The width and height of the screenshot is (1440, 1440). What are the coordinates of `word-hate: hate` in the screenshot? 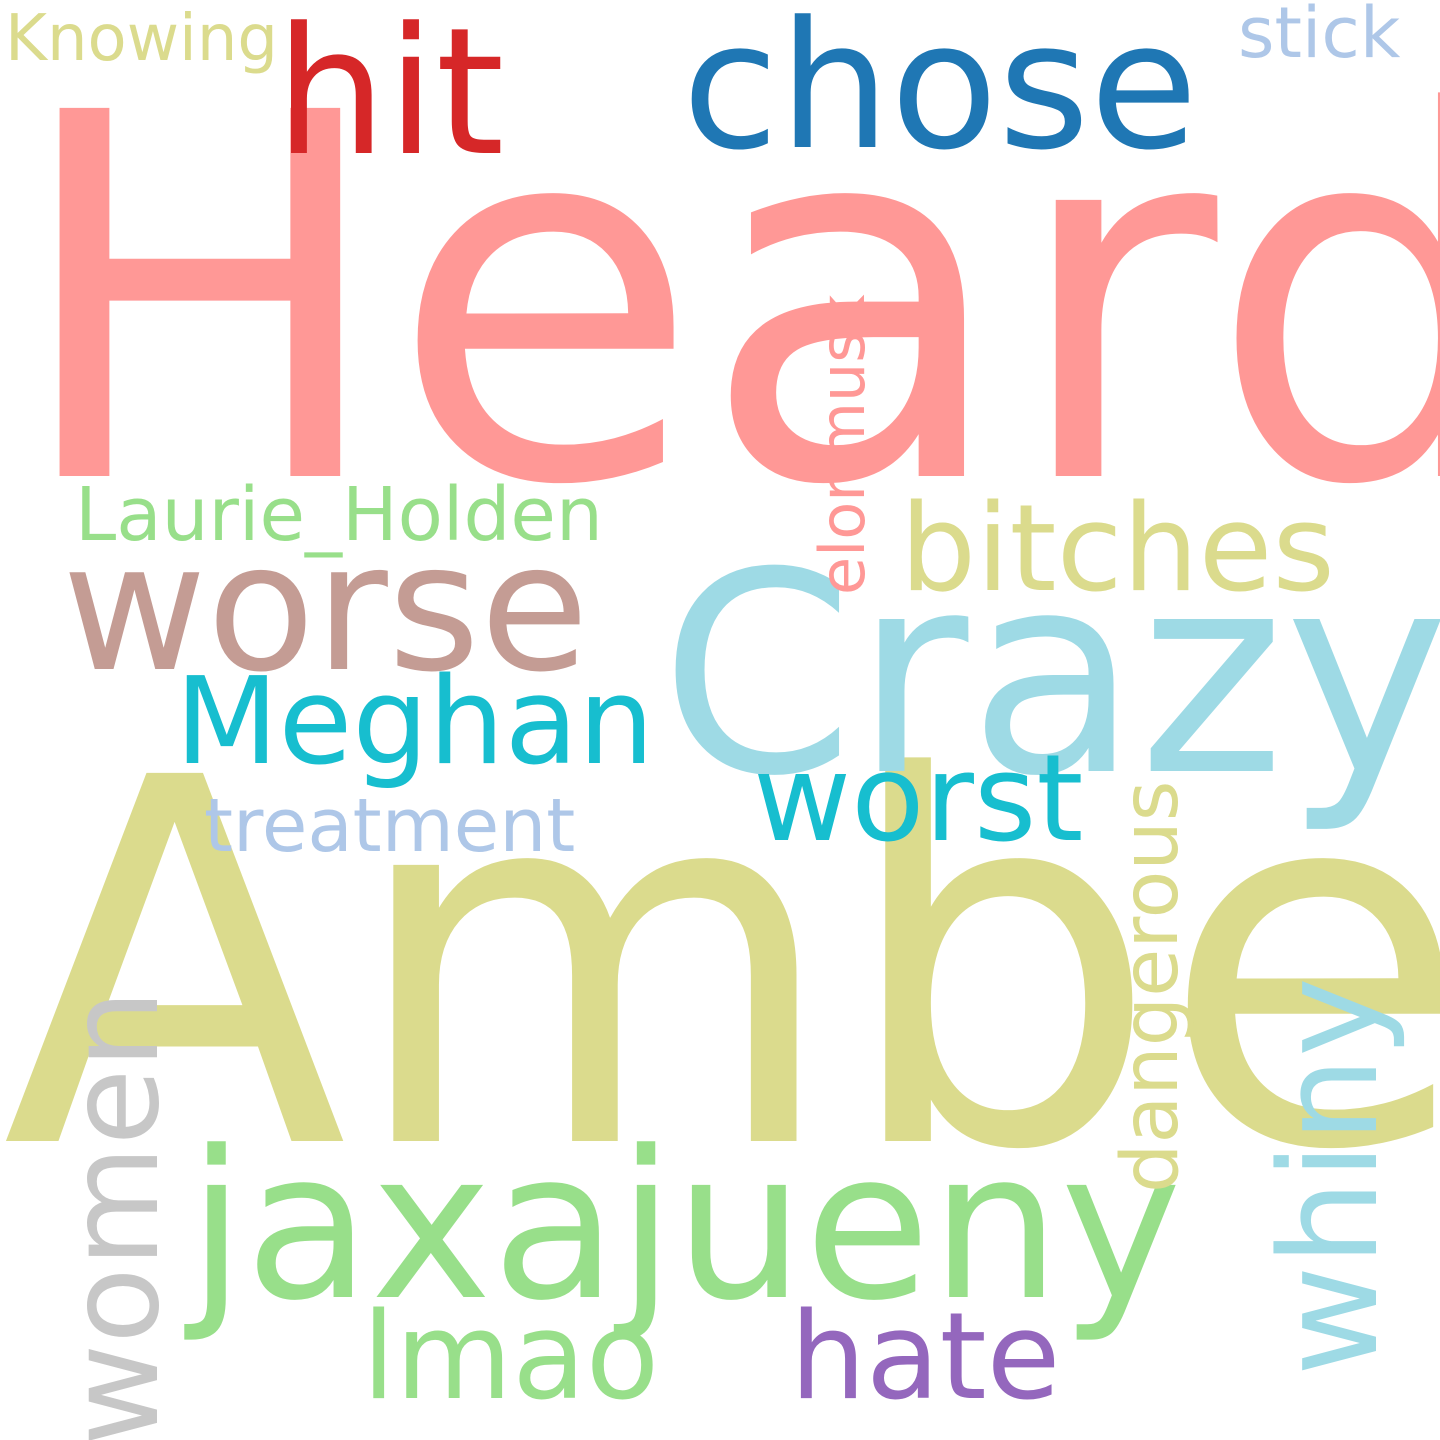 It's located at (925, 1357).